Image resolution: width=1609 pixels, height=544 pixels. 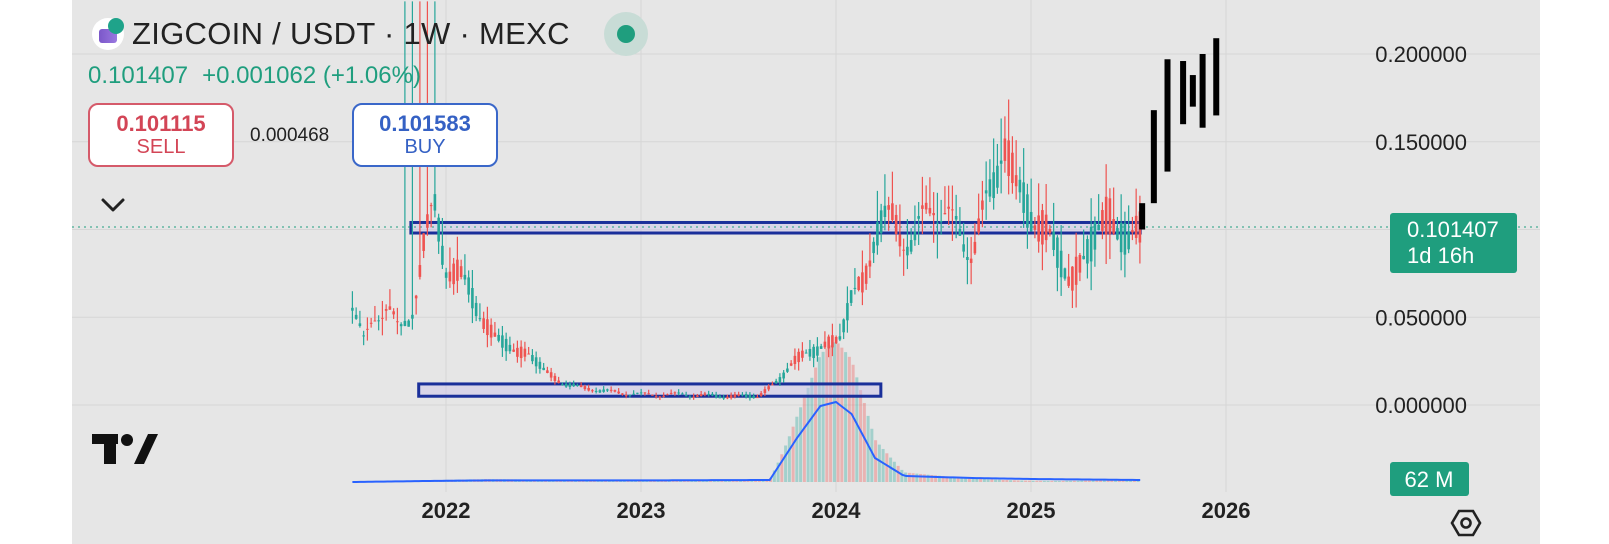 I want to click on spread-value: 0.000468, so click(x=290, y=135).